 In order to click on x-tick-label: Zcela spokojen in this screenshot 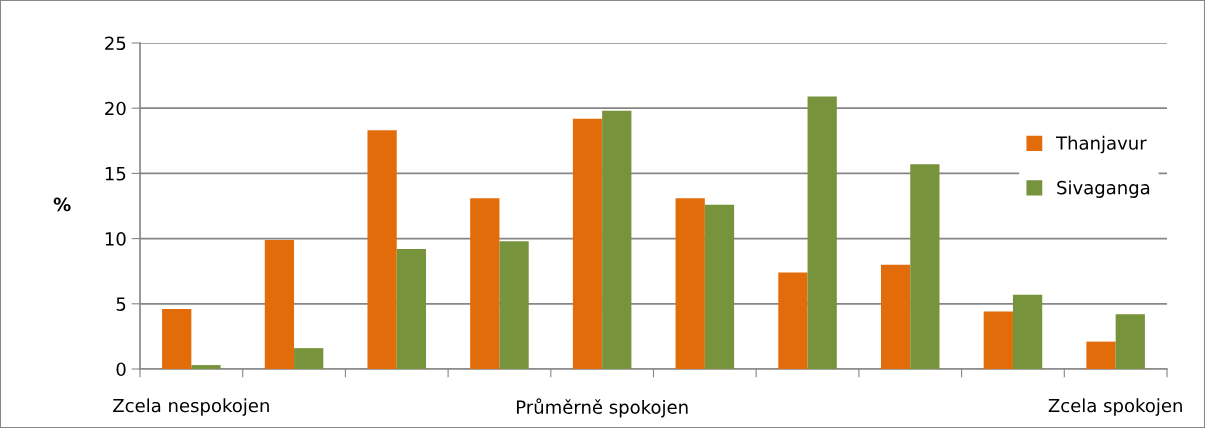, I will do `click(1115, 407)`.